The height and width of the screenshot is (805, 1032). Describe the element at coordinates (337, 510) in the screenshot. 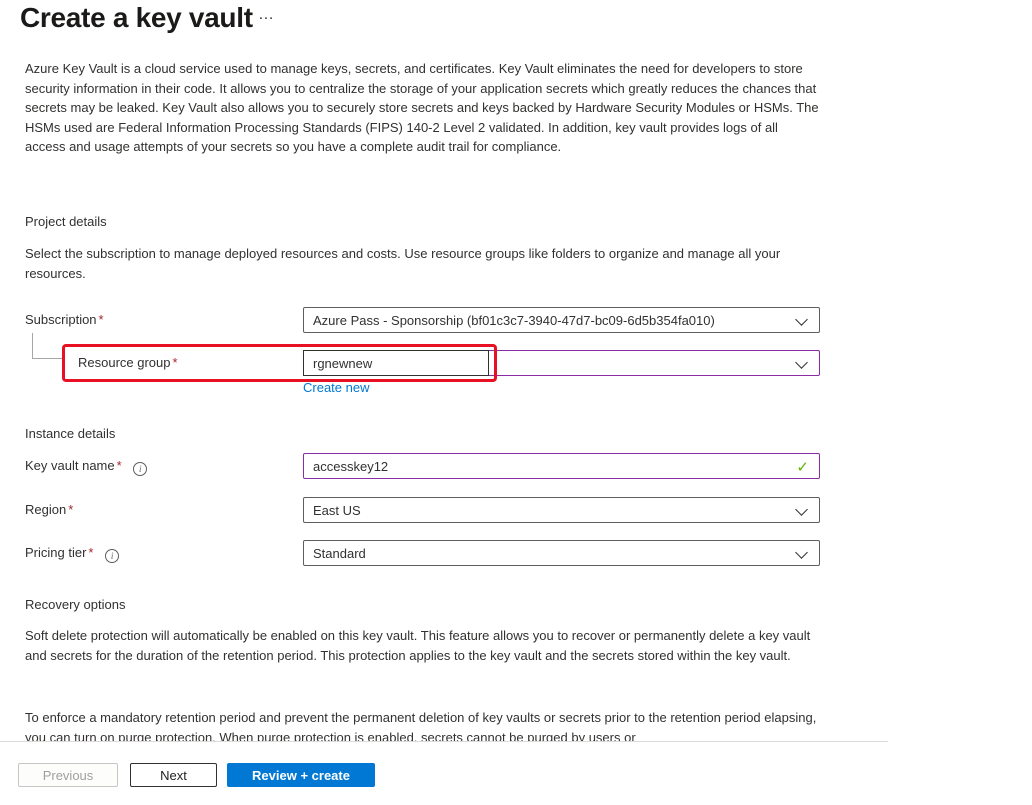

I see `region-value: East US` at that location.